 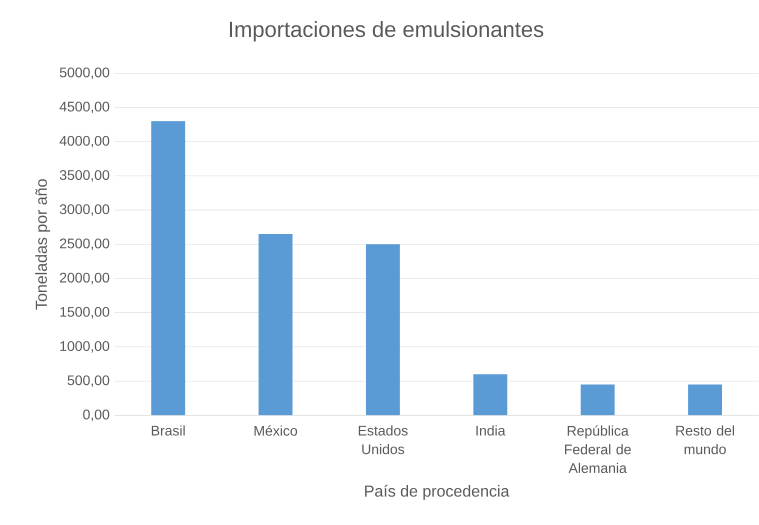 What do you see at coordinates (598, 449) in the screenshot?
I see `x-tick-label: República Federal de Alemania` at bounding box center [598, 449].